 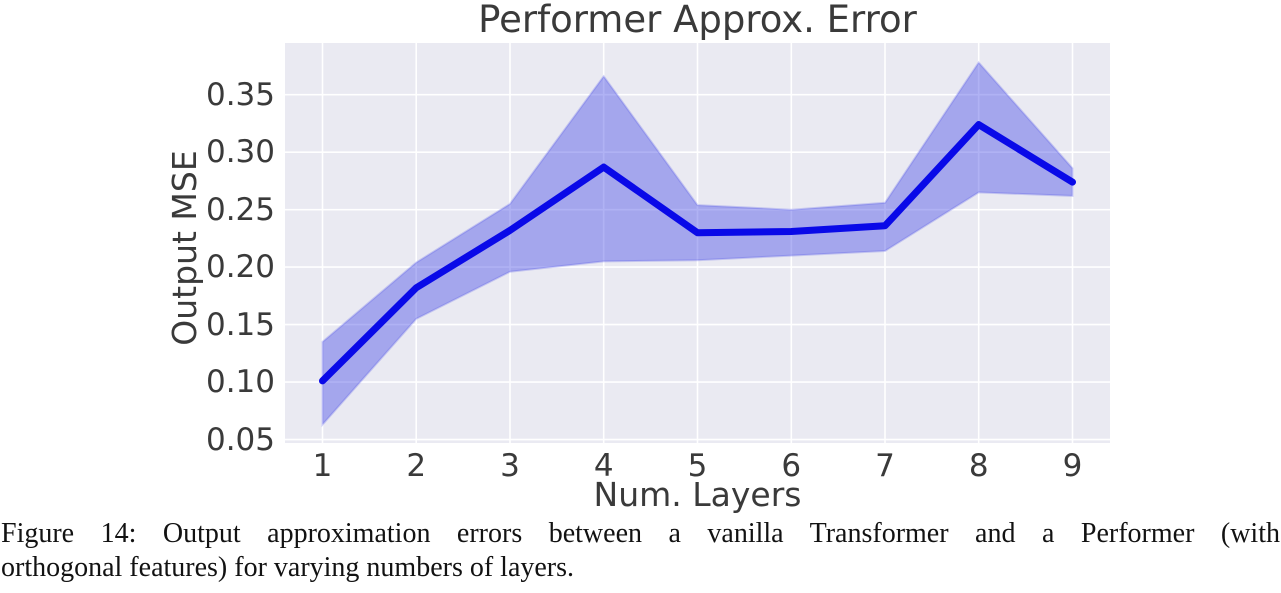 I want to click on x-tick-label: 9, so click(x=1072, y=466).